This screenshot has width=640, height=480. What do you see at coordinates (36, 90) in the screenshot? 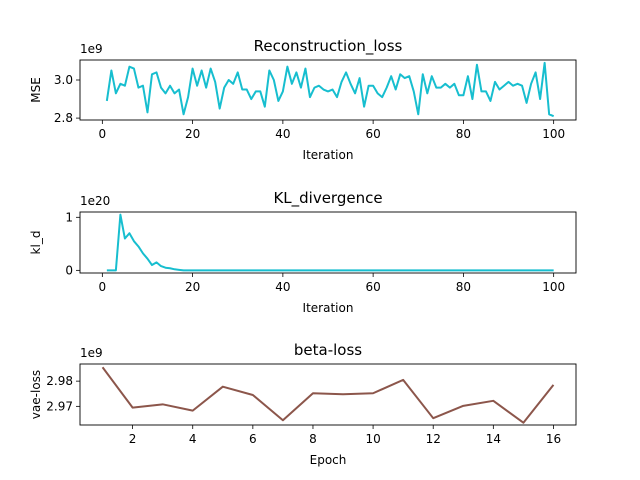
I see `y-axis-label: MSE` at bounding box center [36, 90].